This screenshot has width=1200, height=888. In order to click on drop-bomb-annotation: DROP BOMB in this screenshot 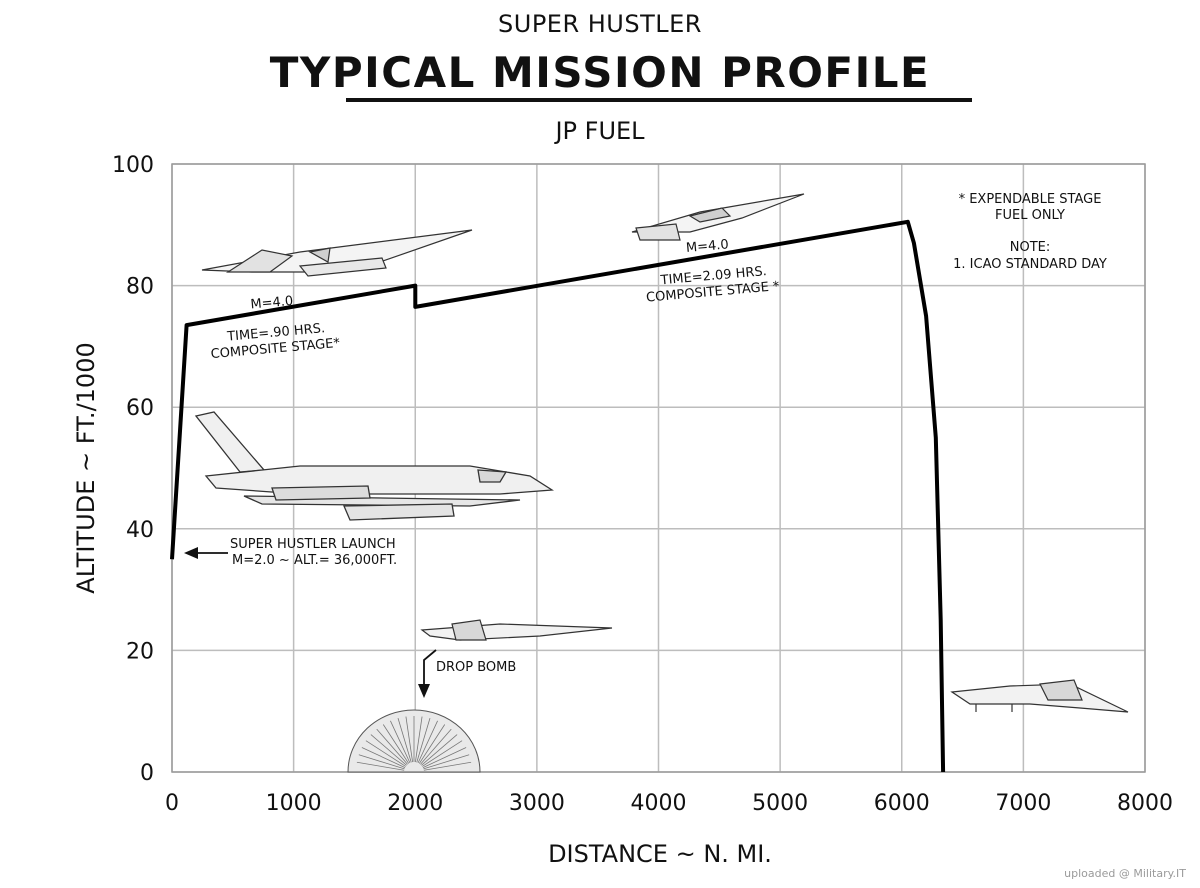, I will do `click(467, 673)`.